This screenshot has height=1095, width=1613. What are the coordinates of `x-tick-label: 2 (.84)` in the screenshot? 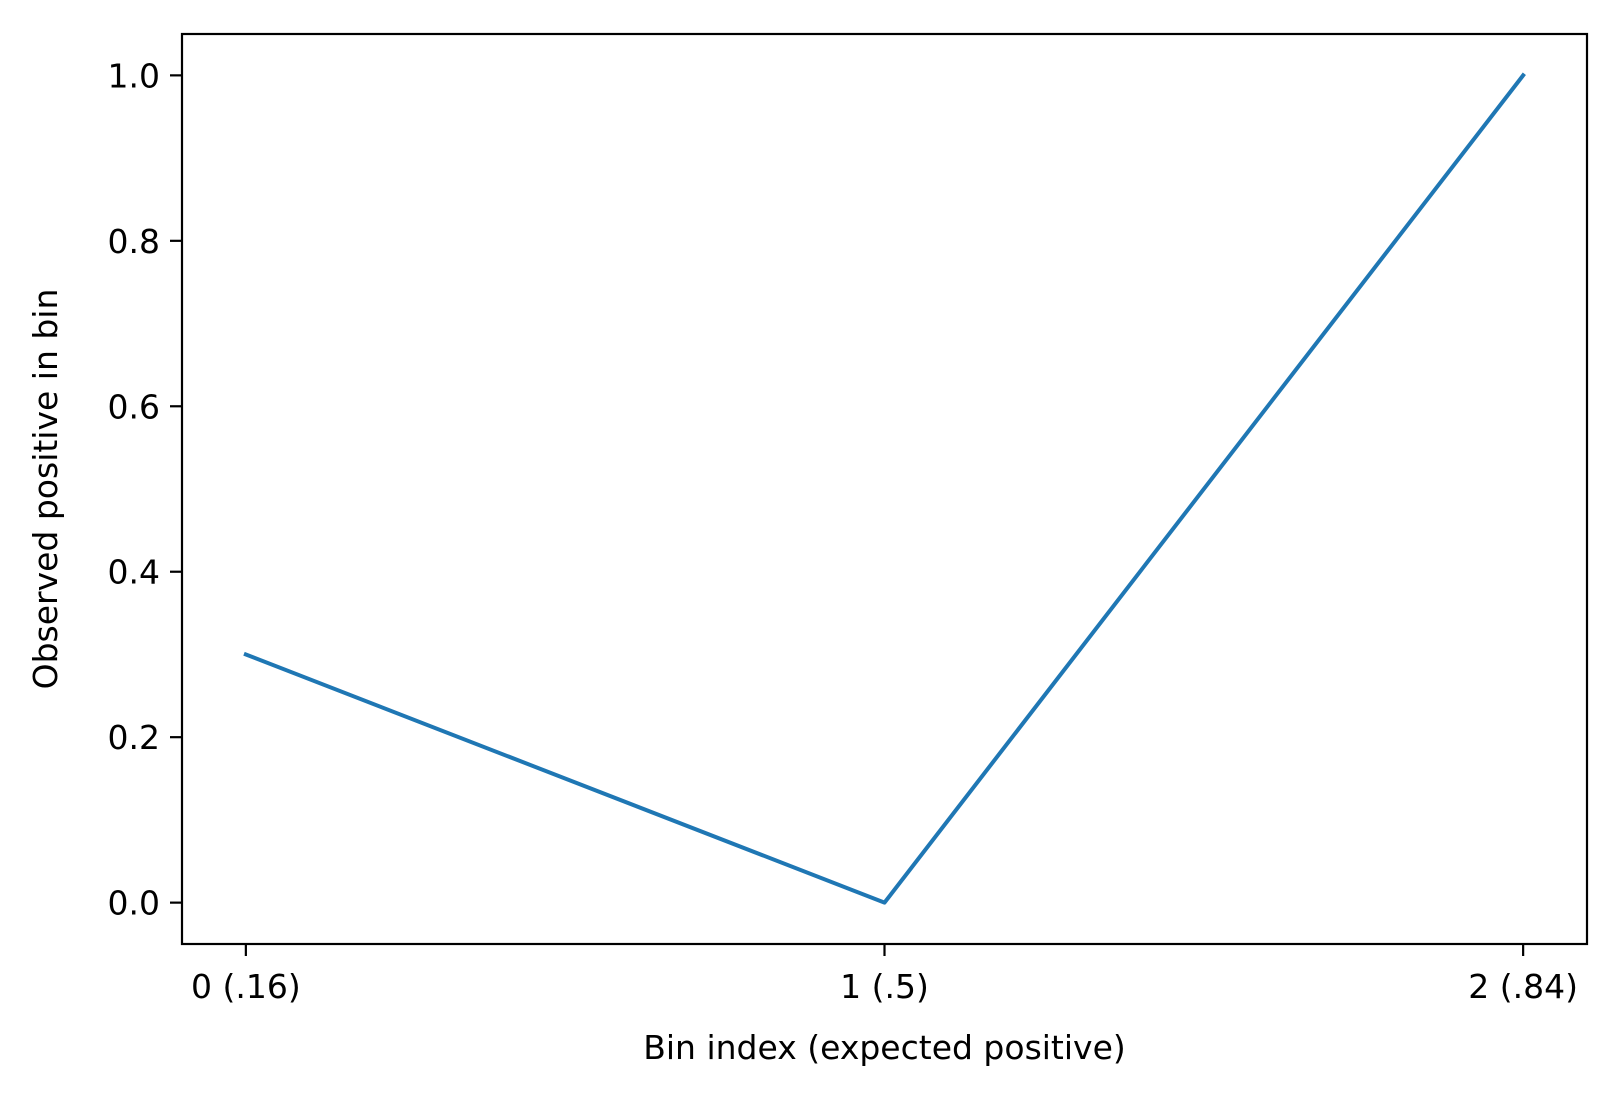 It's located at (1523, 986).